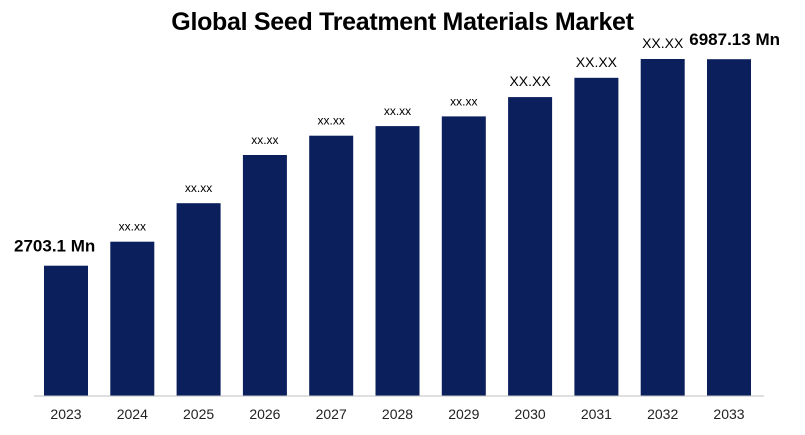 The image size is (805, 435). Describe the element at coordinates (530, 81) in the screenshot. I see `data-label-2030: XX.XX` at that location.